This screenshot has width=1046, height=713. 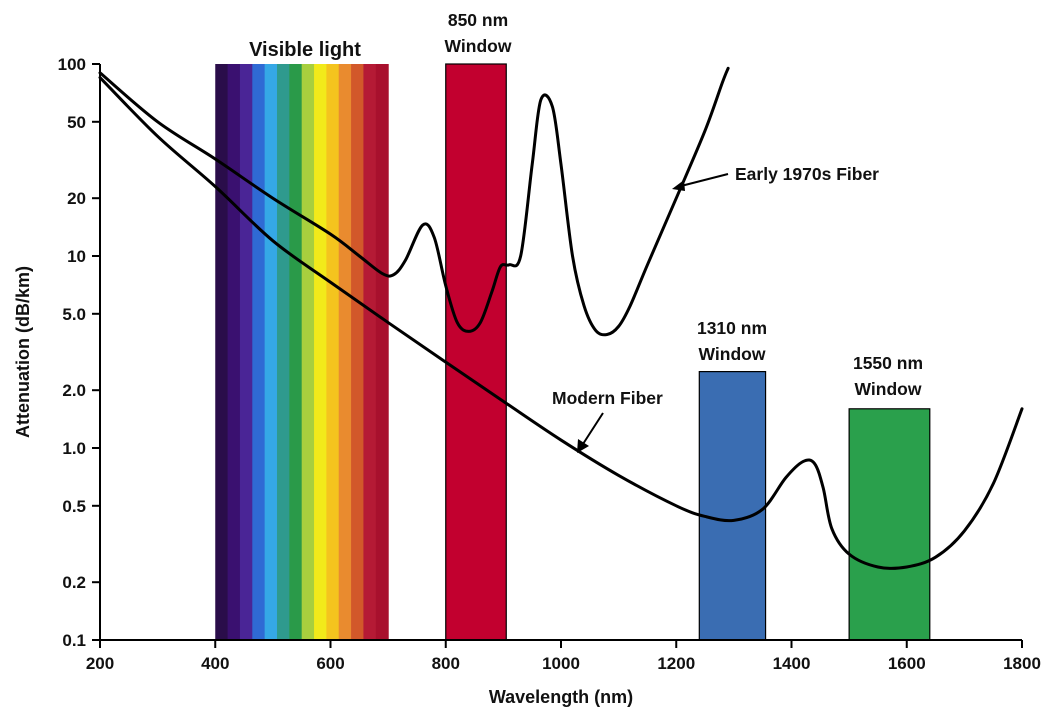 What do you see at coordinates (74, 506) in the screenshot?
I see `y-tick-label: 0.5` at bounding box center [74, 506].